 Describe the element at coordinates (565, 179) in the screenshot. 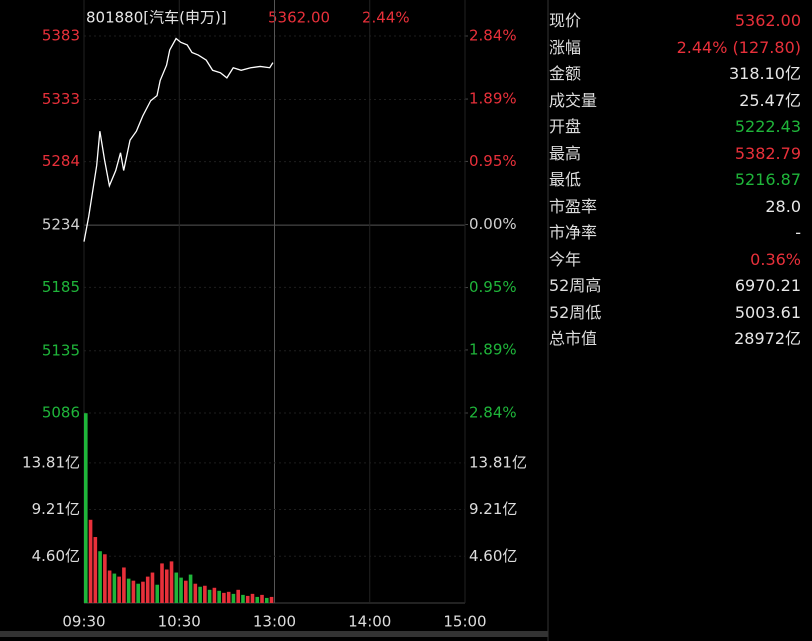

I see `quote-label: 最低` at that location.